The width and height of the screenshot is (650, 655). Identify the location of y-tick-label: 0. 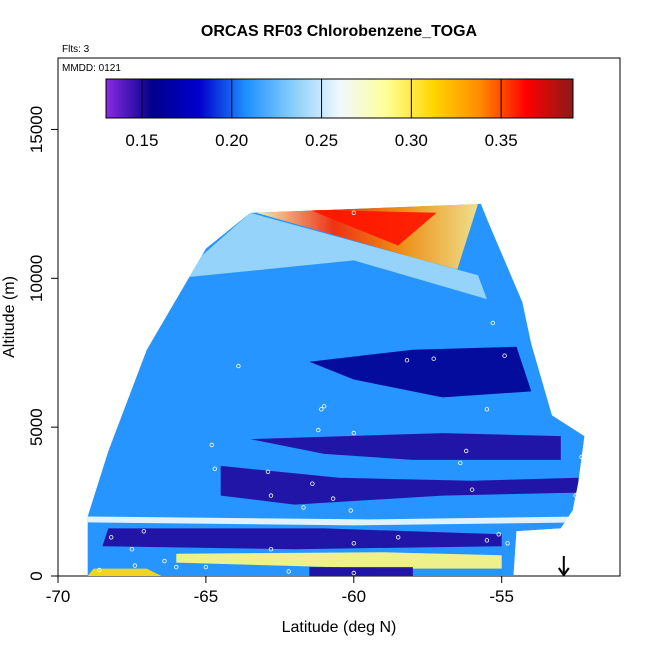
(36, 575).